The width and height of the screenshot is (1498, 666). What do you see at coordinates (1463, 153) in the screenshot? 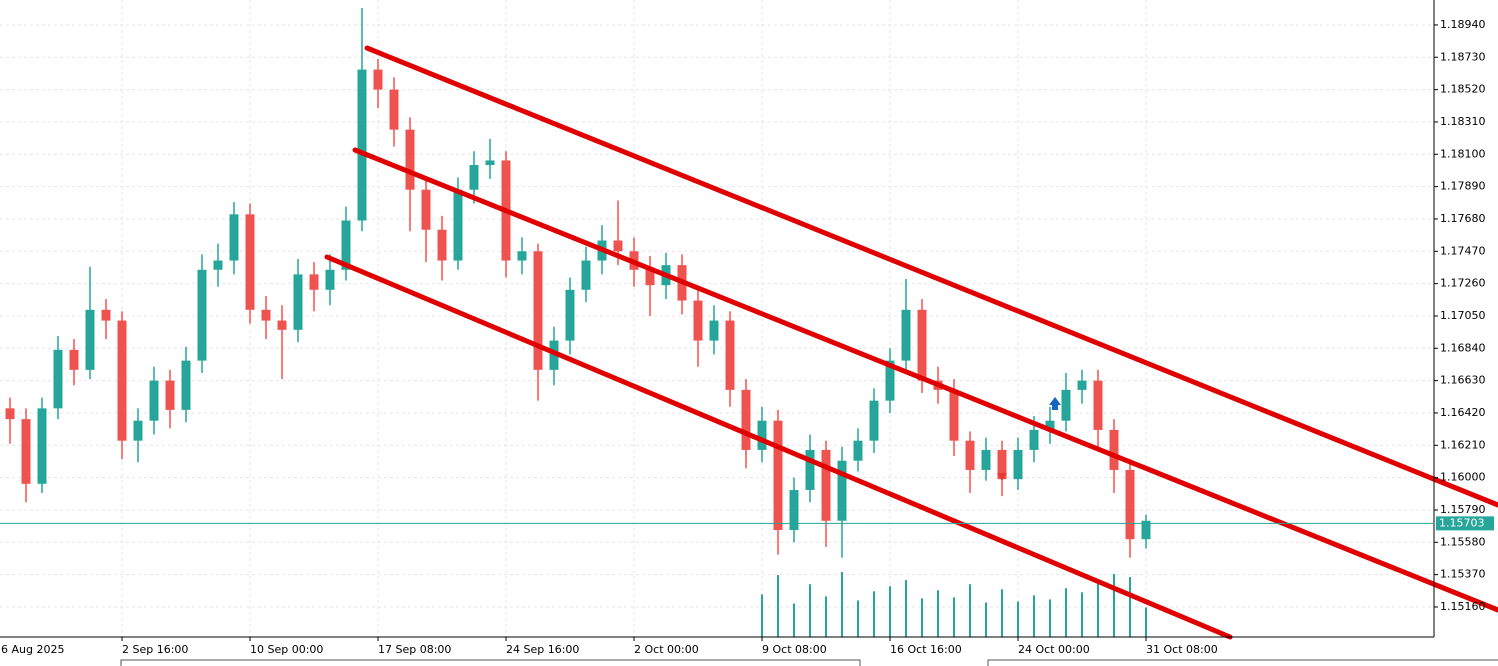
I see `y-tick-label: 1.18100` at bounding box center [1463, 153].